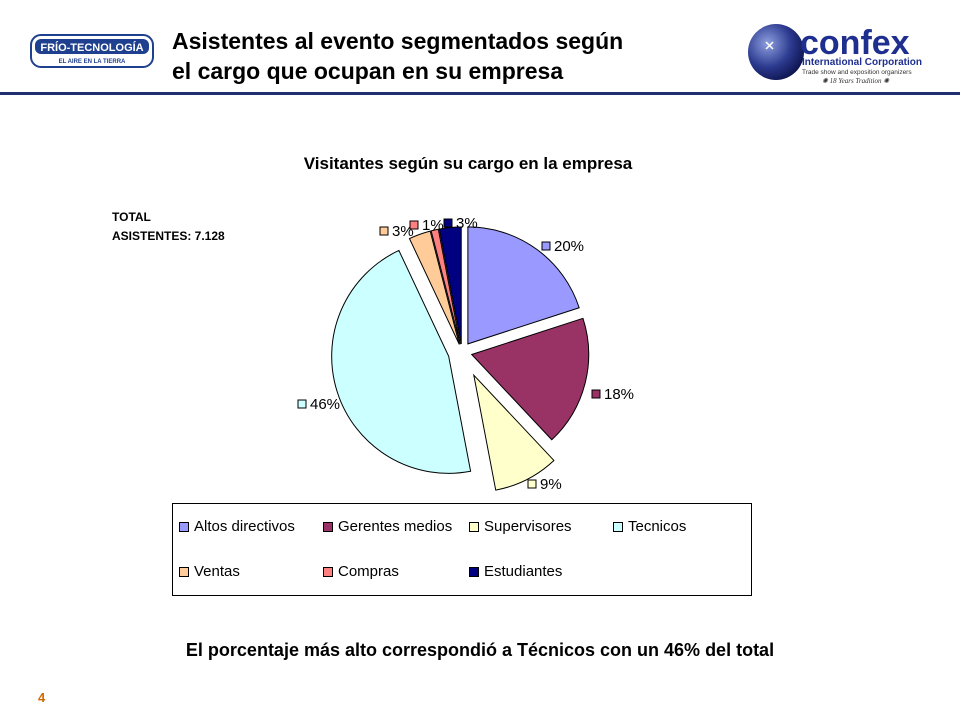  What do you see at coordinates (244, 526) in the screenshot?
I see `legend-label: Altos directivos` at bounding box center [244, 526].